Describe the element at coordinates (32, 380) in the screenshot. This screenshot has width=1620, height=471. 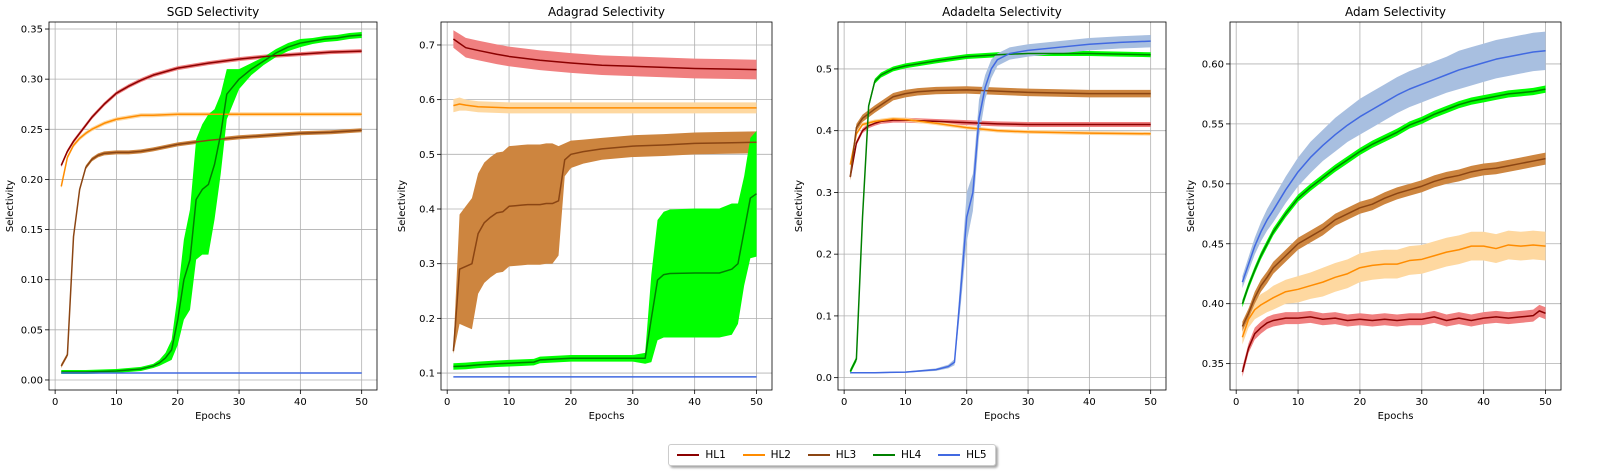
I see `y-tick-label: 0.00` at that location.